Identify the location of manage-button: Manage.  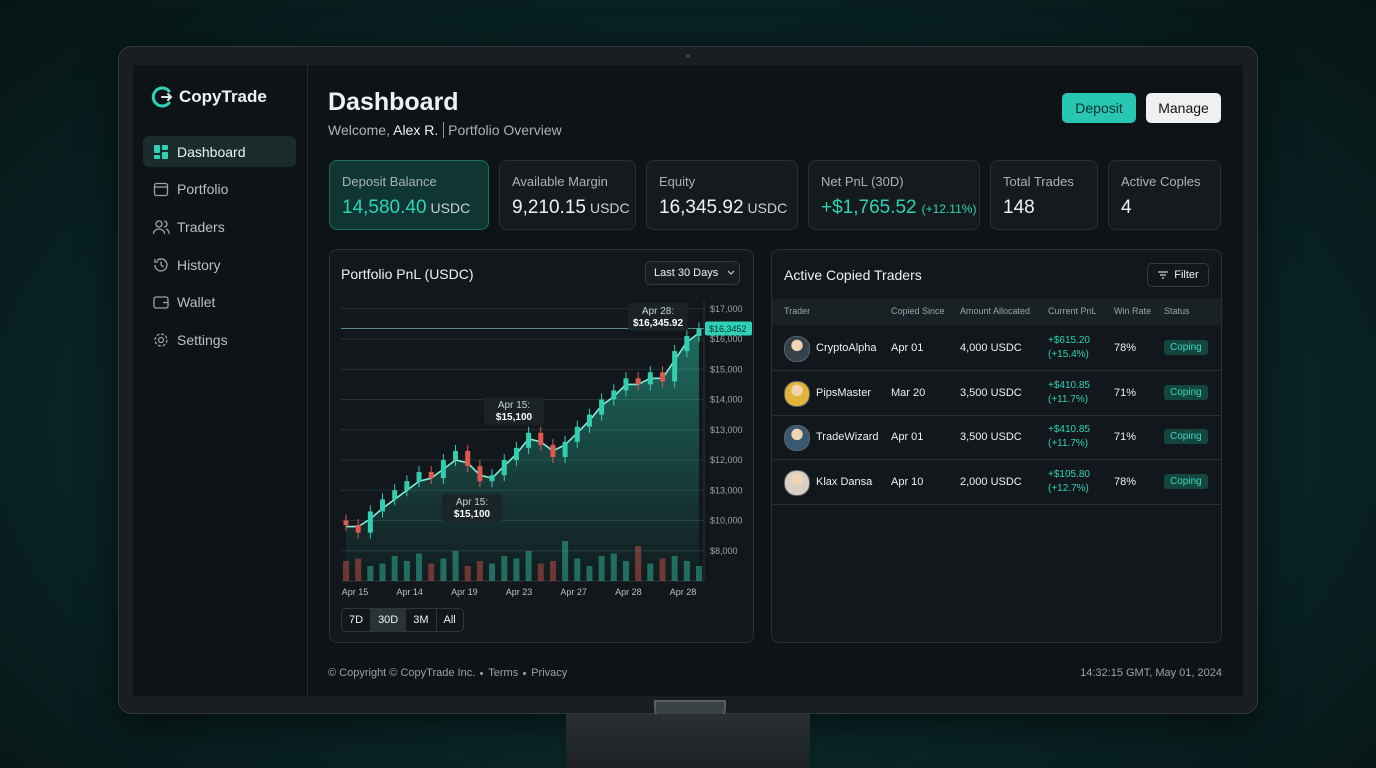
(1183, 108).